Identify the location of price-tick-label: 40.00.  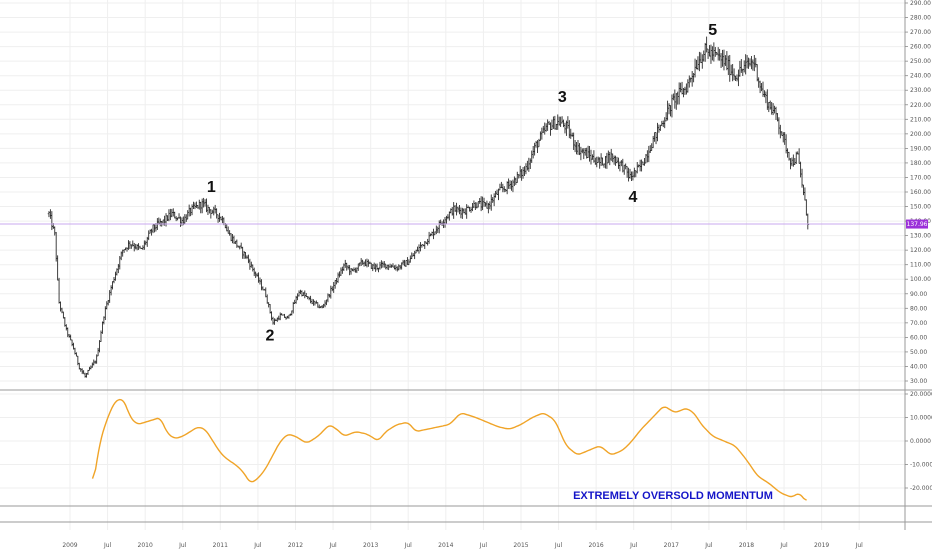
(918, 366).